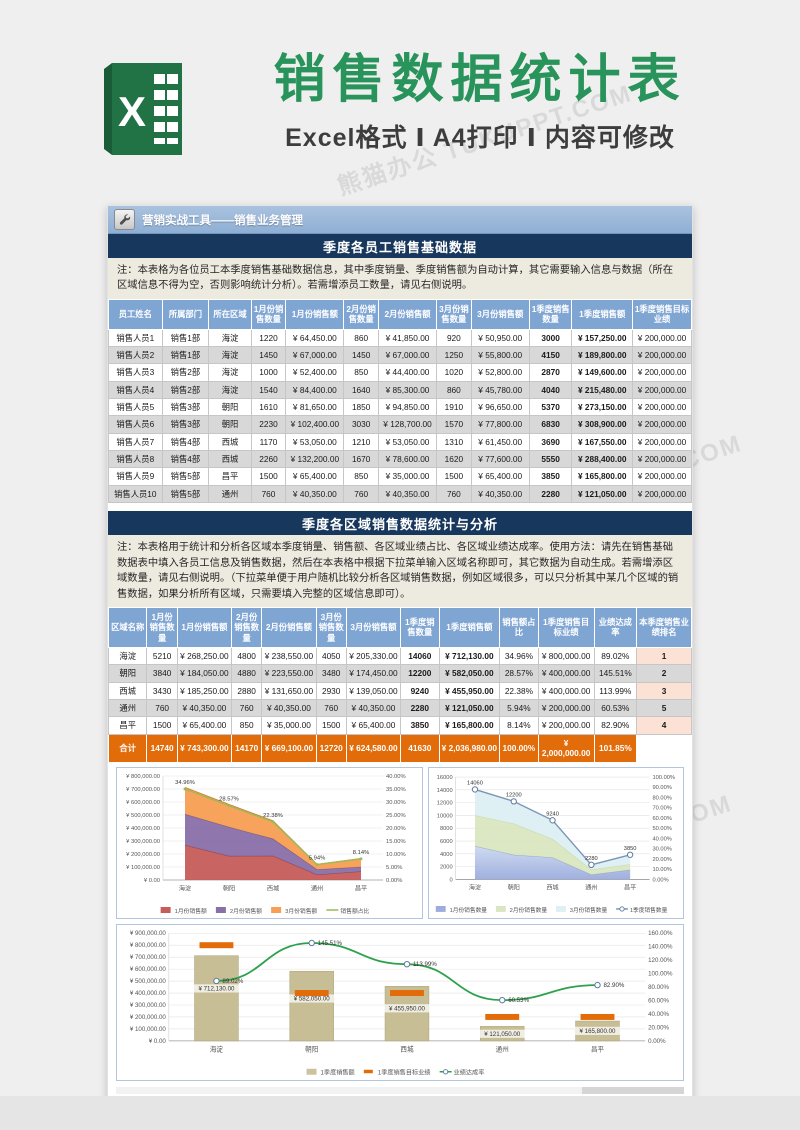  What do you see at coordinates (550, 494) in the screenshot?
I see `cell: 2280` at bounding box center [550, 494].